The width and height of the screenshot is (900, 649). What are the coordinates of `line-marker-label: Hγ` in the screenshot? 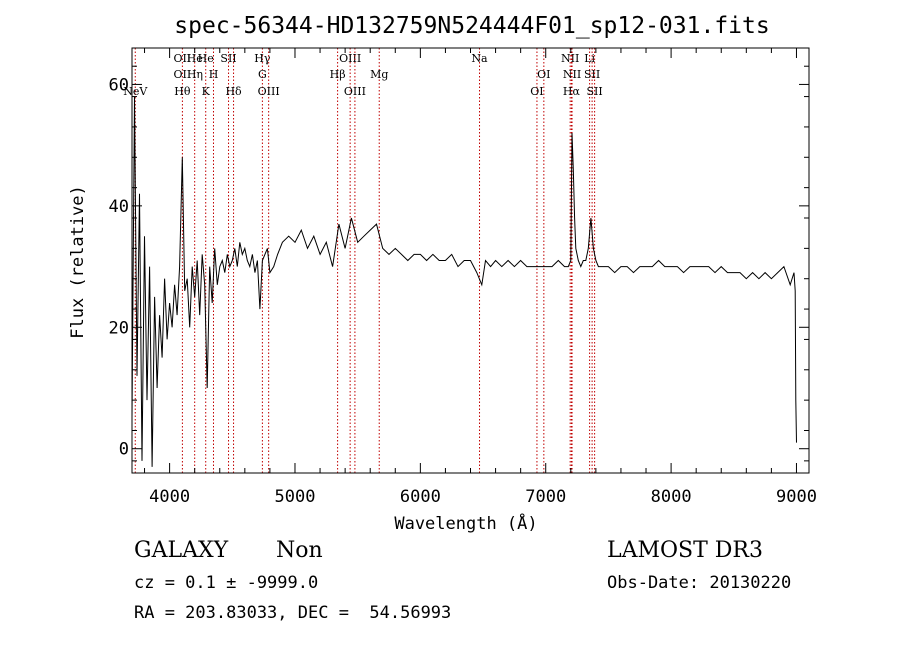 It's located at (262, 58).